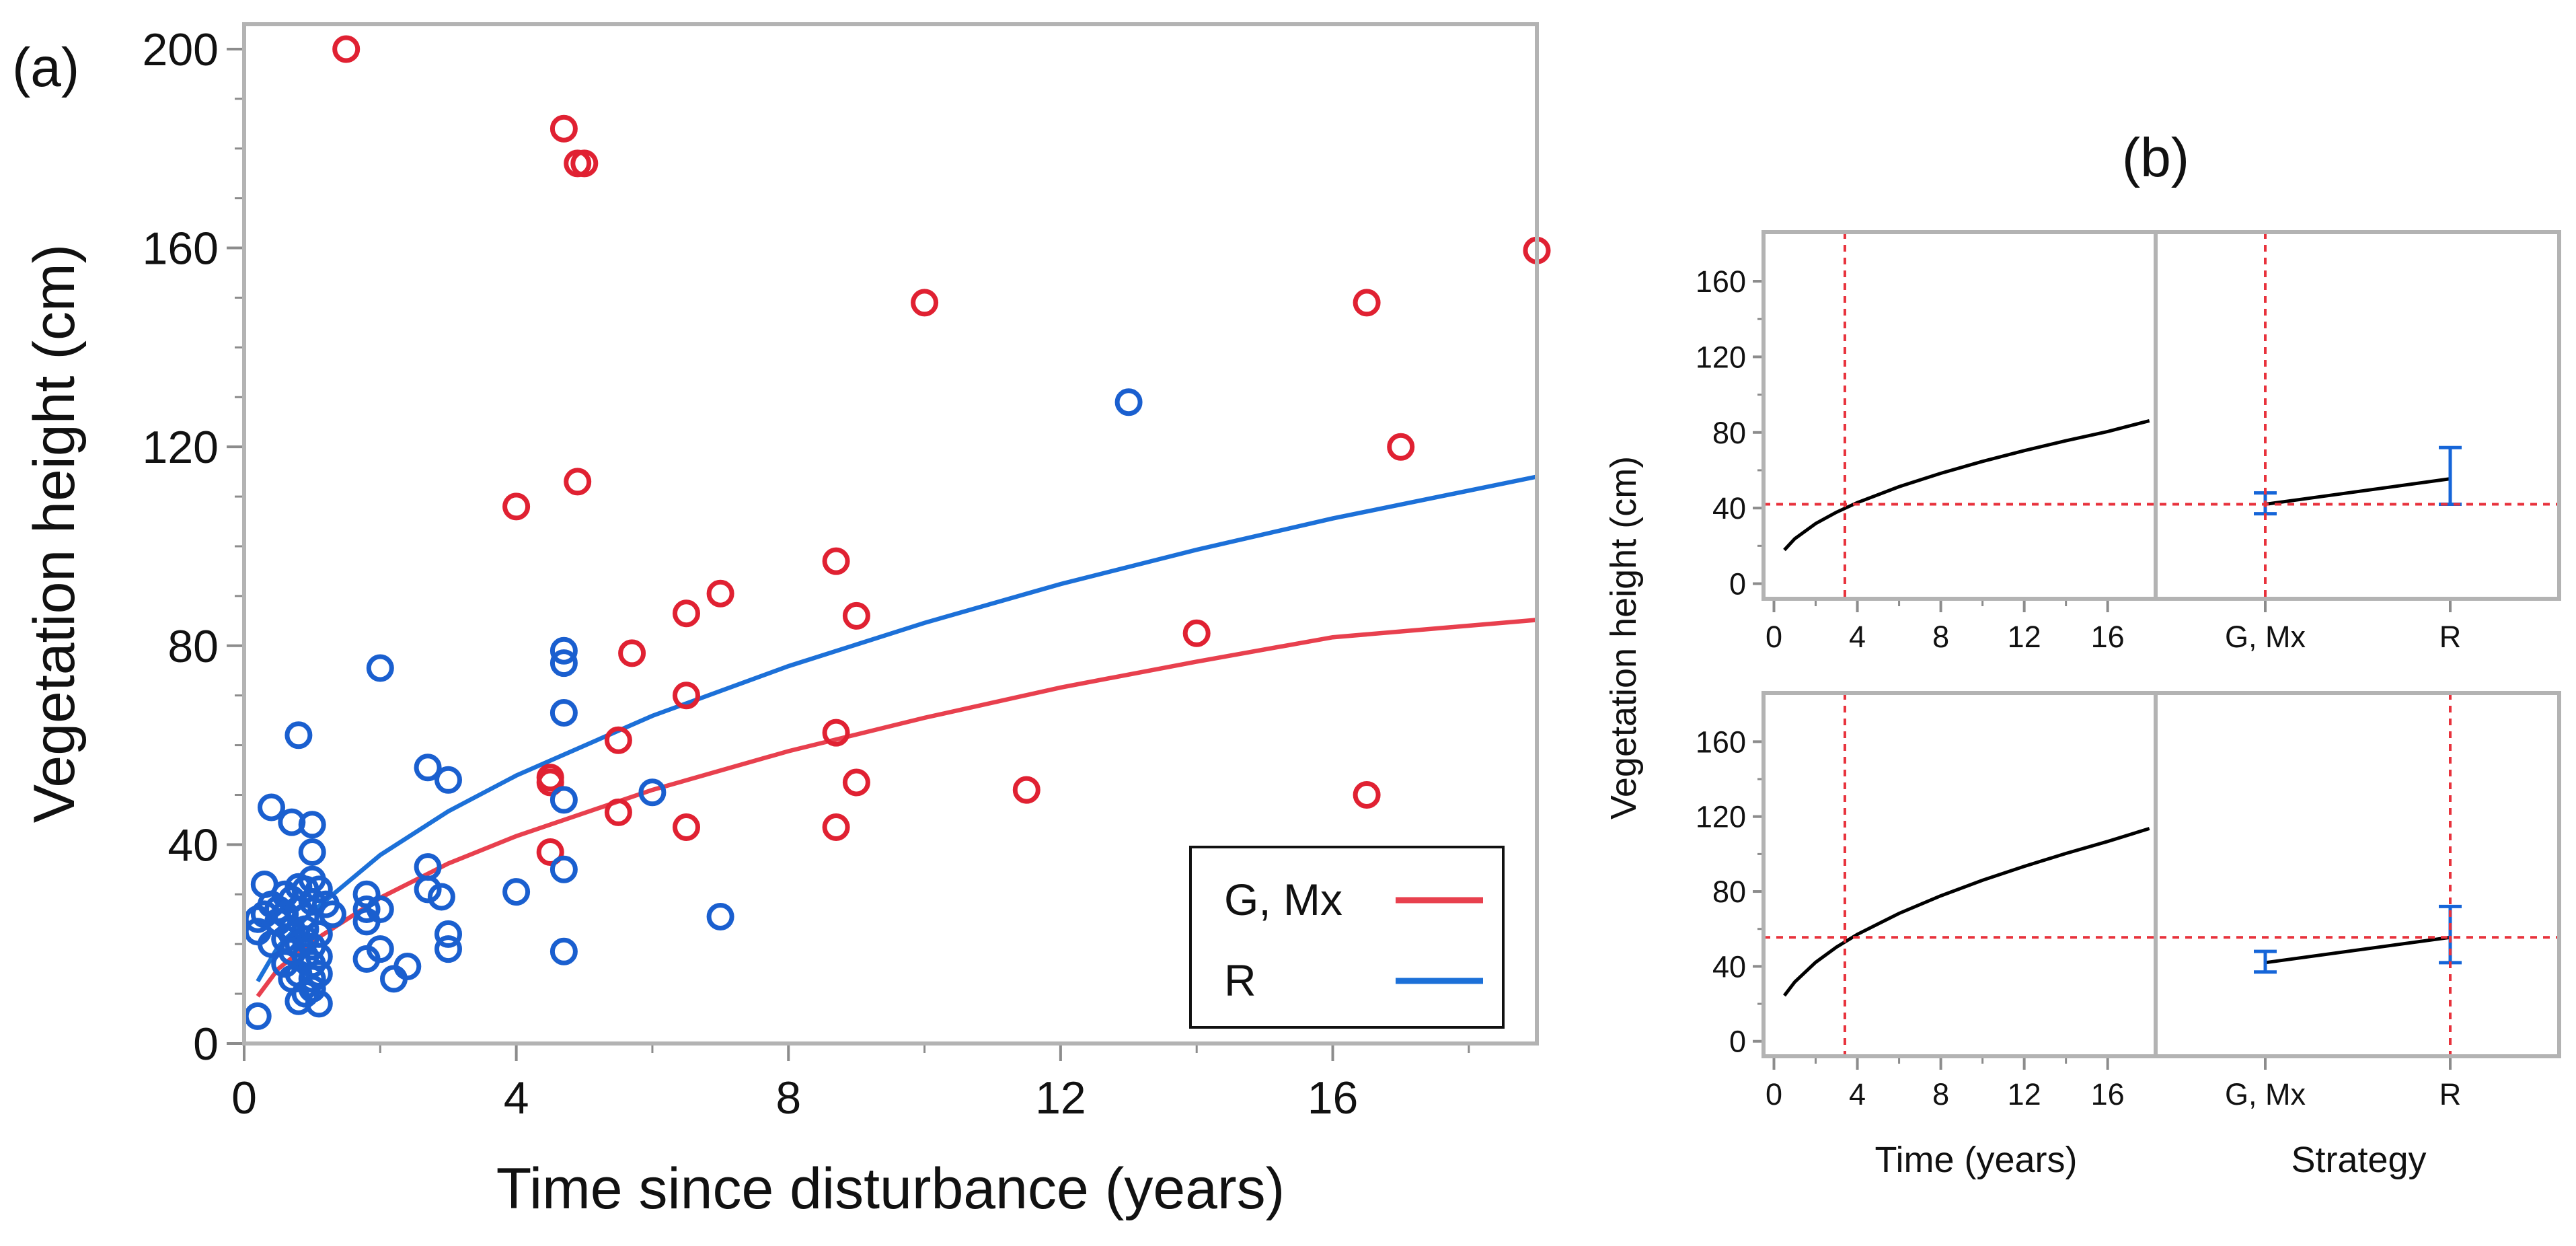 This screenshot has width=2576, height=1246. I want to click on profiler-time-tick-label: 16, so click(2108, 1094).